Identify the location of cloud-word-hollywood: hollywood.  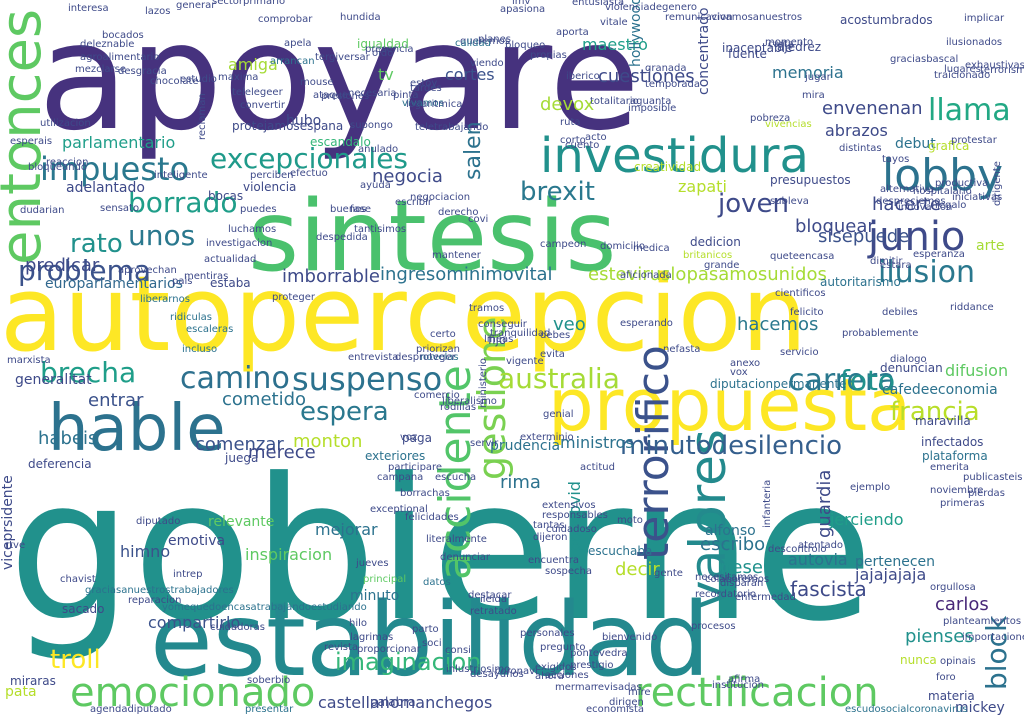
(636, 33).